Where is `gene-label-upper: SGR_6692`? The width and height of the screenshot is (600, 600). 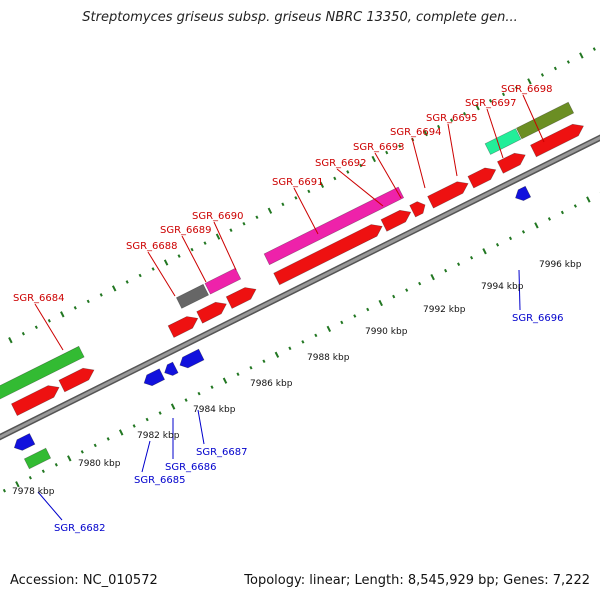 gene-label-upper: SGR_6692 is located at coordinates (341, 163).